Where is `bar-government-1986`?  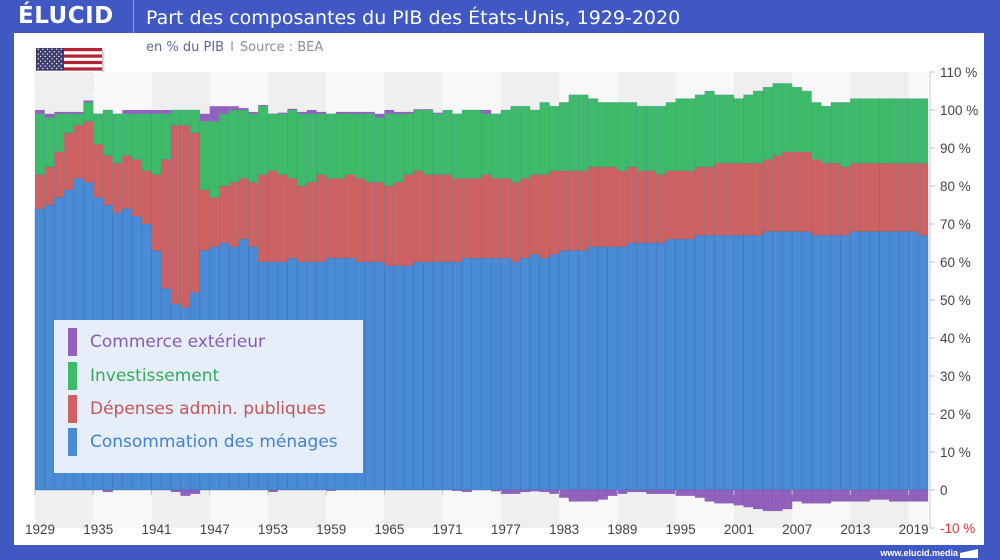
bar-government-1986 is located at coordinates (593, 207).